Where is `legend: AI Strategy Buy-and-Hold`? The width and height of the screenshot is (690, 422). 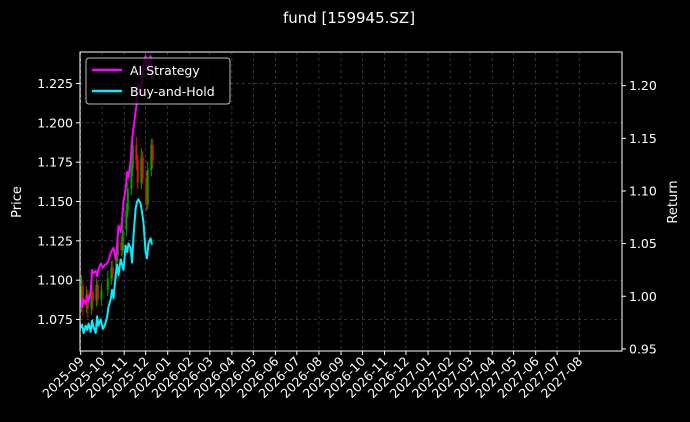
legend: AI Strategy Buy-and-Hold is located at coordinates (158, 81).